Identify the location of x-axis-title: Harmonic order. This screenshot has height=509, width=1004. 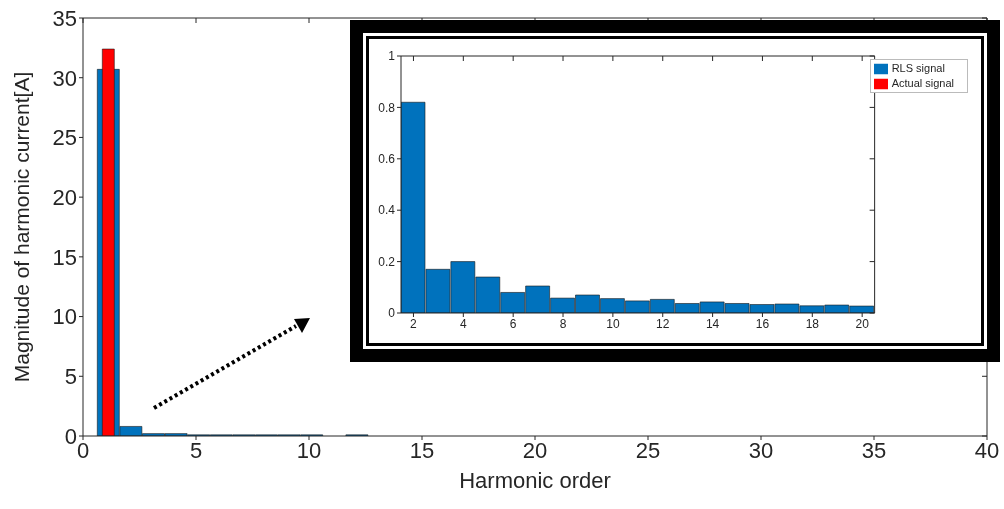
(535, 480).